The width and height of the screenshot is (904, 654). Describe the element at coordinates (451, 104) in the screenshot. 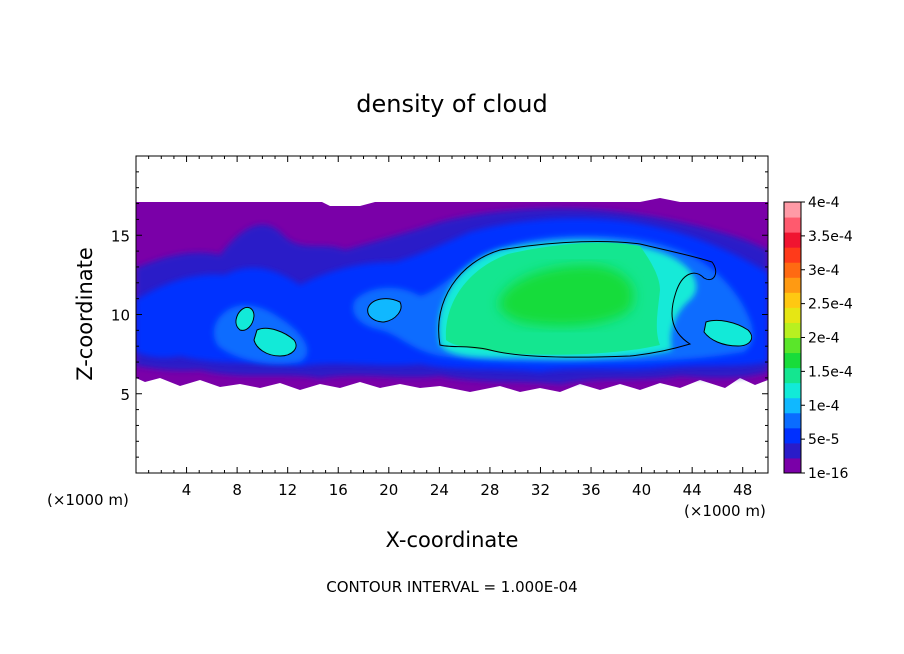

I see `chart-title: density of cloud` at that location.